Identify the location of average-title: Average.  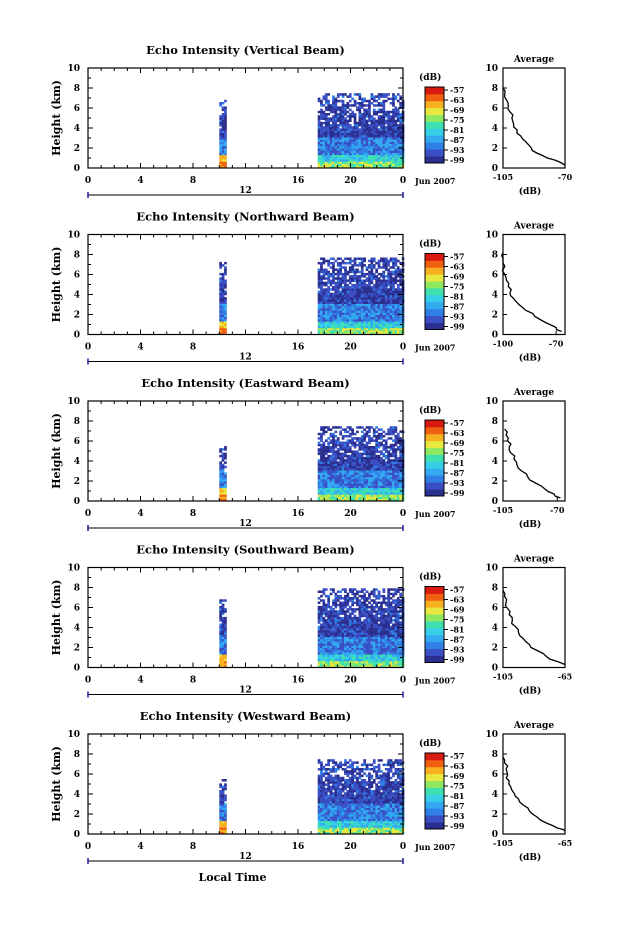
(533, 60).